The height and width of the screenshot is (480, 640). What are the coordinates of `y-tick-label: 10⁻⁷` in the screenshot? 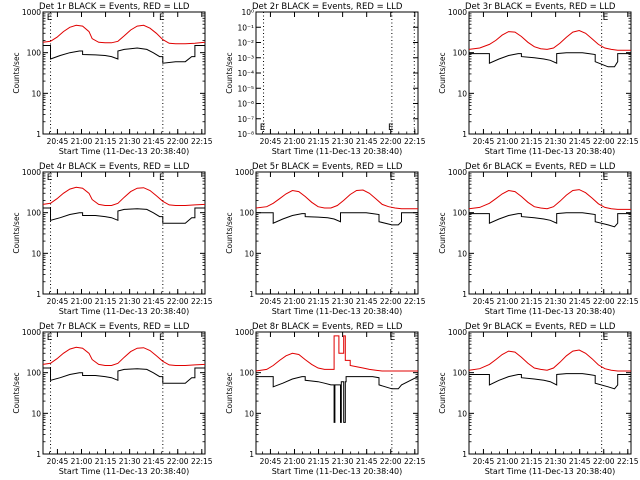 It's located at (245, 119).